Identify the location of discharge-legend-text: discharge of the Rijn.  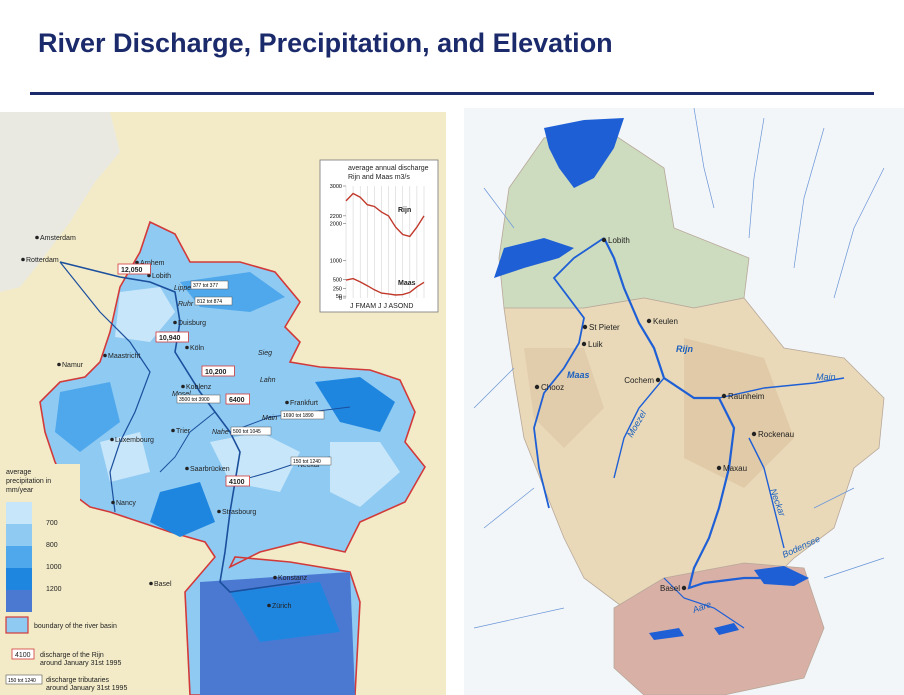
(72, 655).